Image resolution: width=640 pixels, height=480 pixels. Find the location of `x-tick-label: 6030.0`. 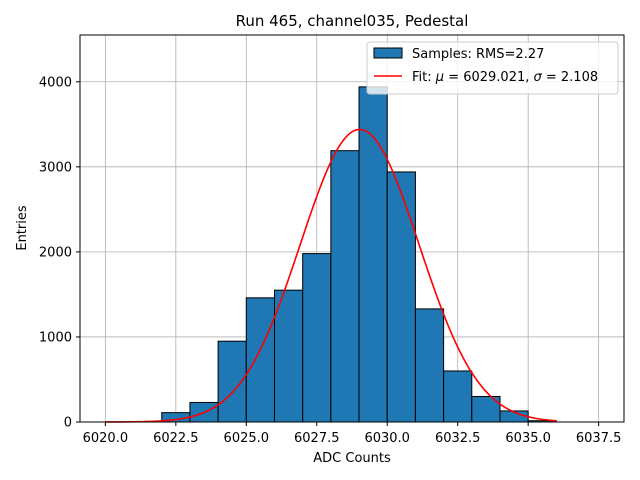

x-tick-label: 6030.0 is located at coordinates (387, 438).